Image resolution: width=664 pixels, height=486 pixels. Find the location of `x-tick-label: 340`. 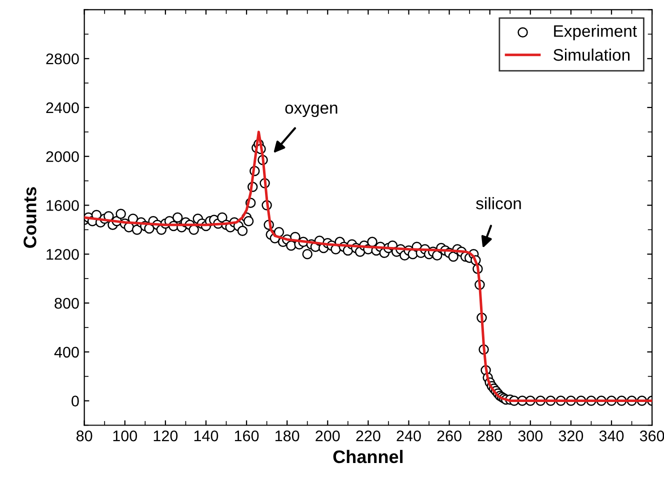

x-tick-label: 340 is located at coordinates (611, 436).